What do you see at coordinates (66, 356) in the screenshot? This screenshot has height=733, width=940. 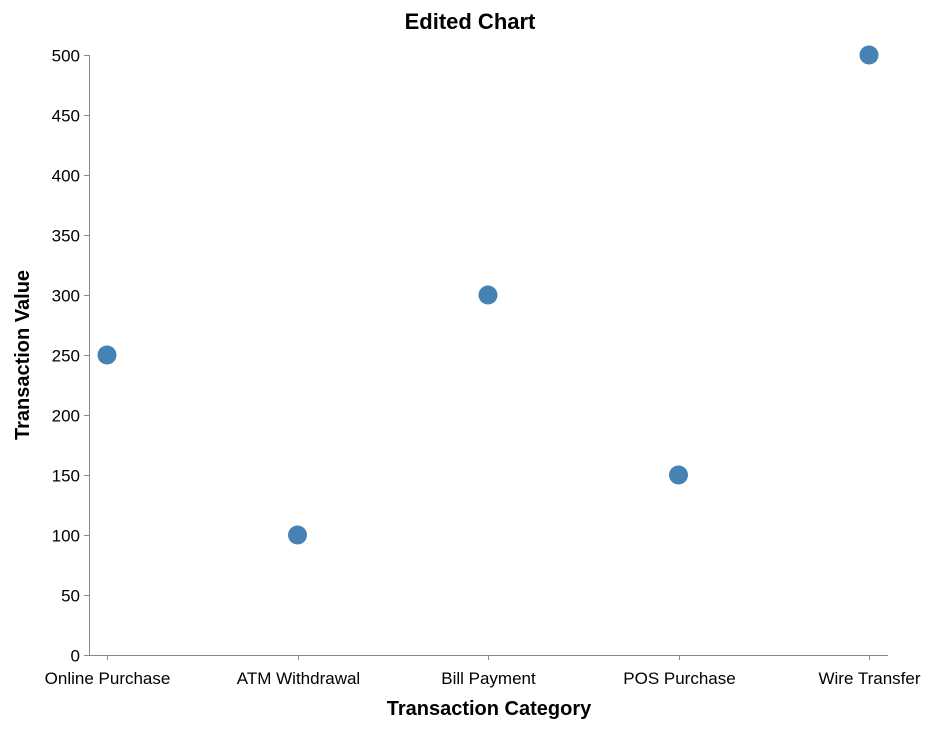 I see `y-tick-label: 250` at bounding box center [66, 356].